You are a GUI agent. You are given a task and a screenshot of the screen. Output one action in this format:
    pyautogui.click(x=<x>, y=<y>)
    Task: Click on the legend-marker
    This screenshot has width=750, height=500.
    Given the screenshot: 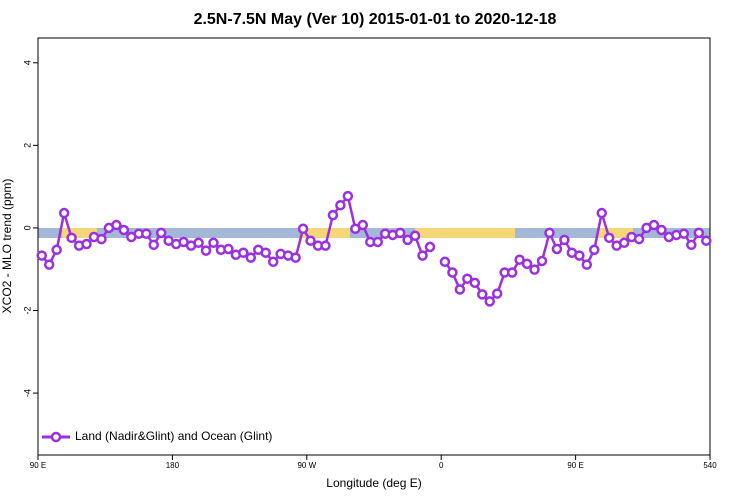 What is the action you would take?
    pyautogui.click(x=56, y=437)
    